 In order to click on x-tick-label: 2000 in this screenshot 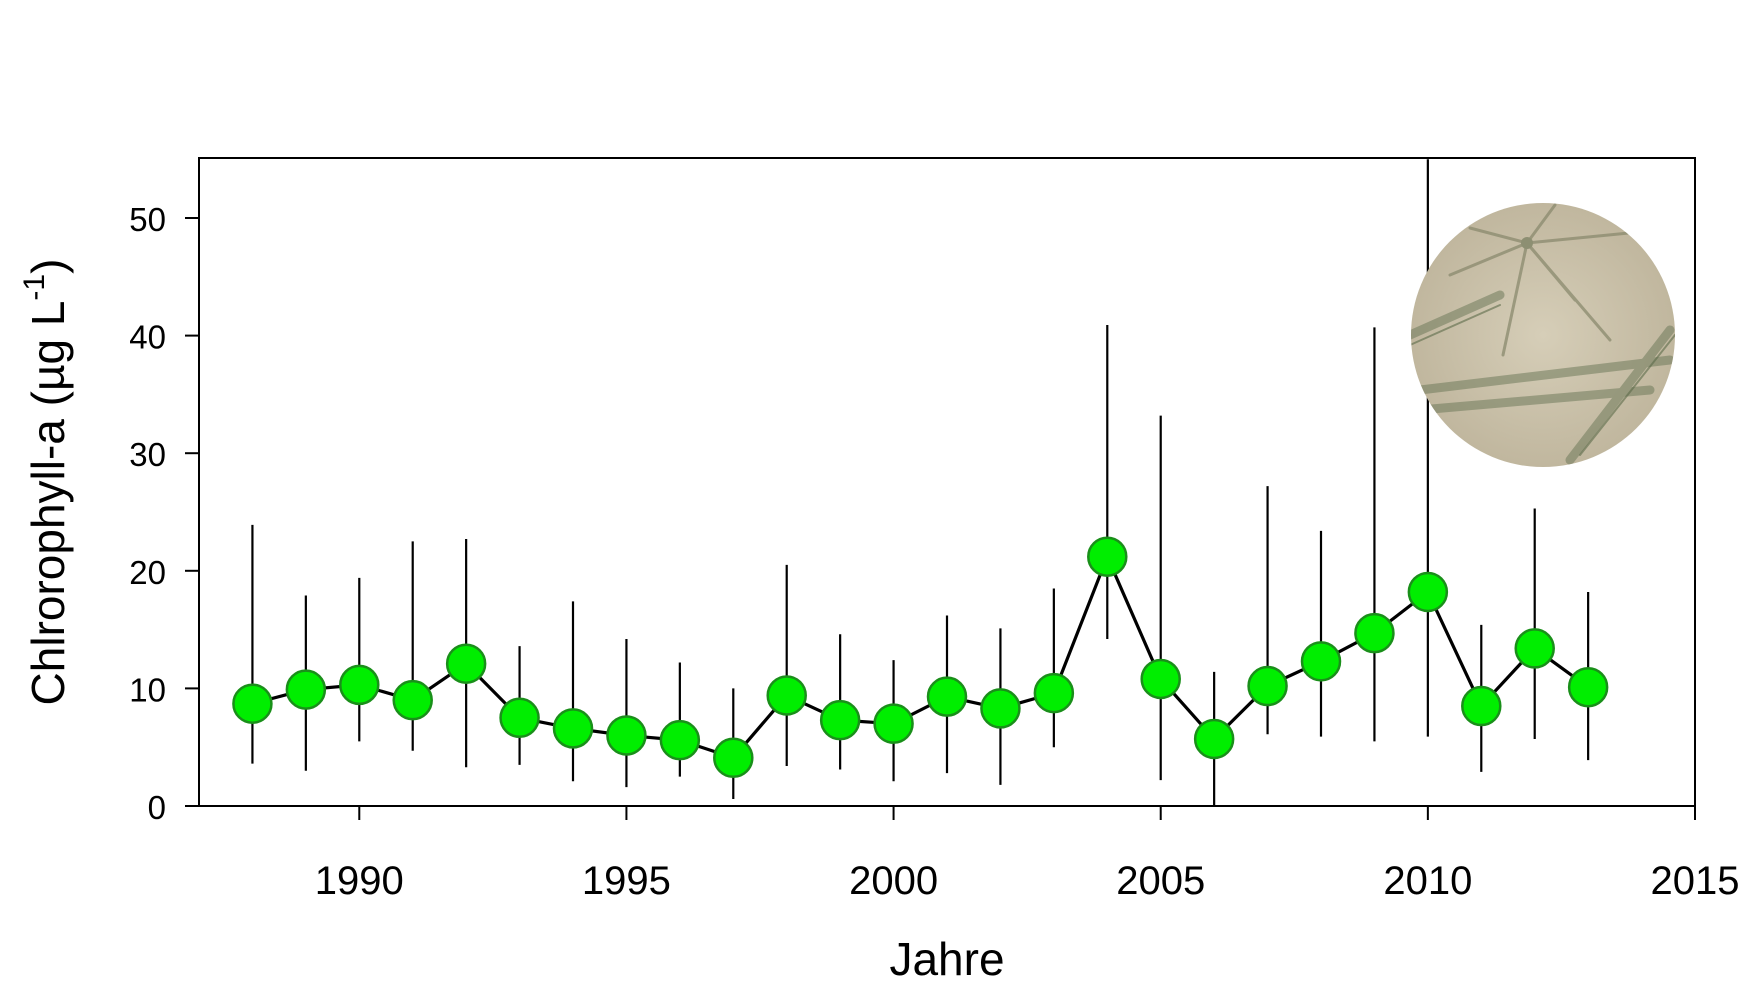, I will do `click(893, 881)`.